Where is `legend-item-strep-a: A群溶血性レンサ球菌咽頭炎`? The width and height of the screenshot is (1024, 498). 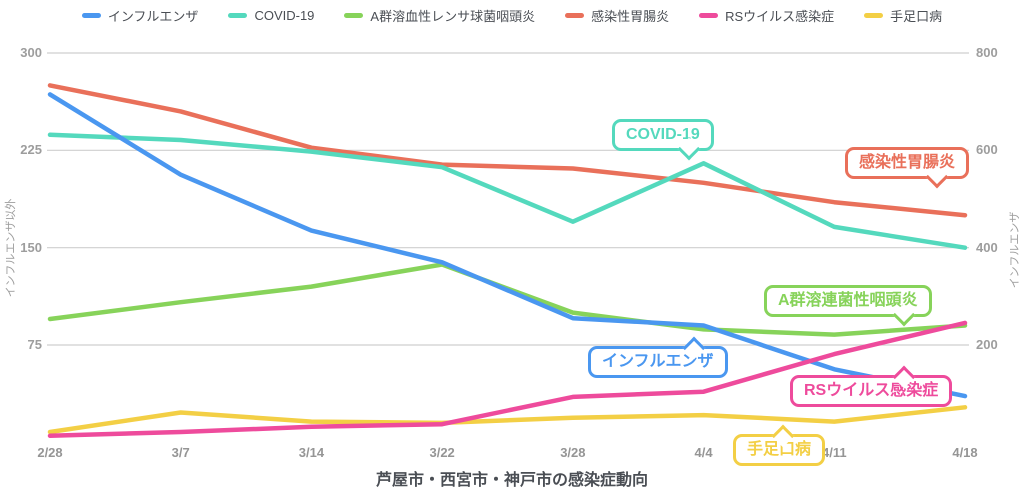
legend-item-strep-a: A群溶血性レンサ球菌咽頭炎 is located at coordinates (439, 15).